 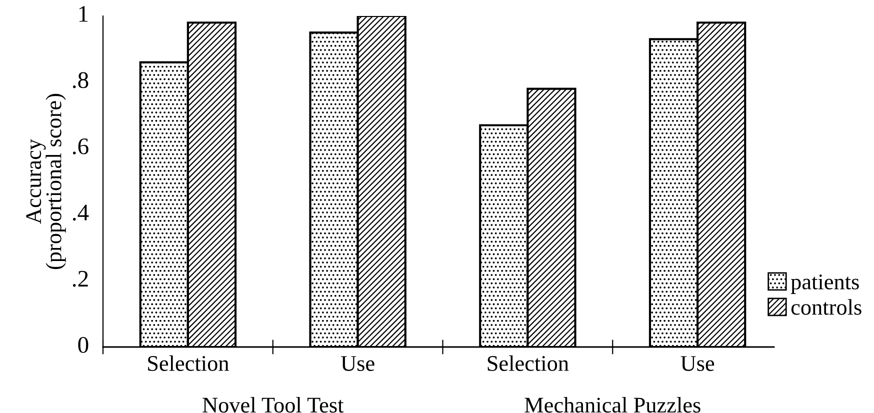 What do you see at coordinates (80, 212) in the screenshot?
I see `y-tick-label: .4` at bounding box center [80, 212].